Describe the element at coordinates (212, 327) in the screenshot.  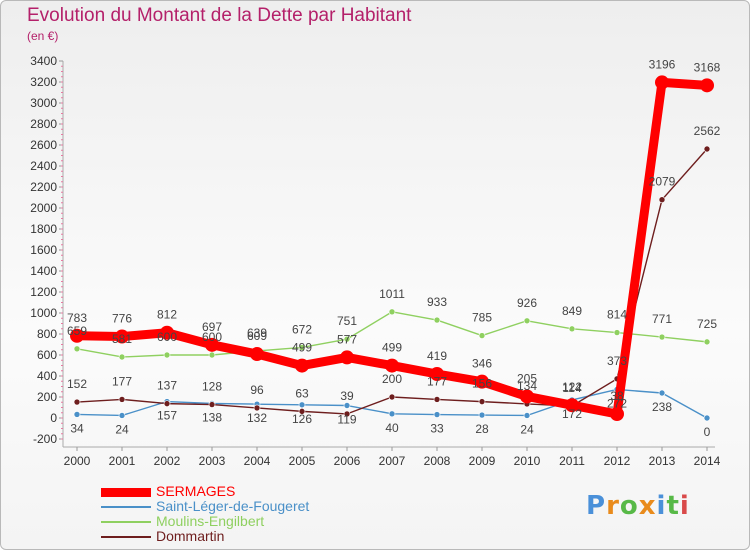
I see `data-label: 697` at that location.